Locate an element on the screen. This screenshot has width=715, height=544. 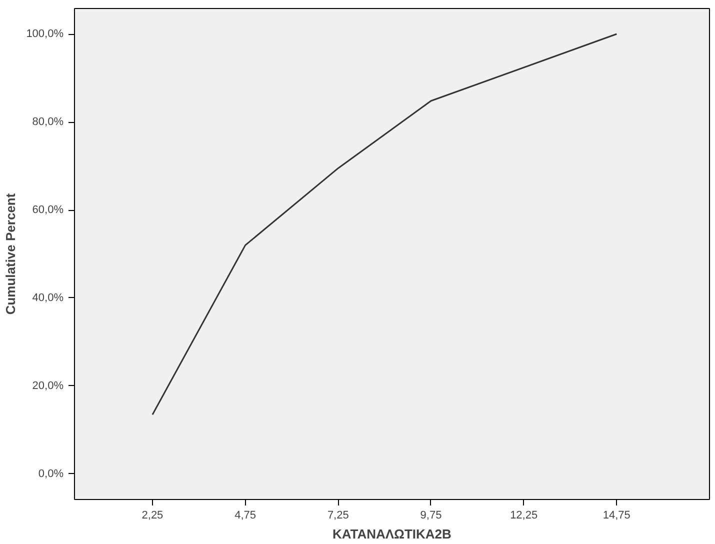
x-tick-label: 12,25 is located at coordinates (524, 516).